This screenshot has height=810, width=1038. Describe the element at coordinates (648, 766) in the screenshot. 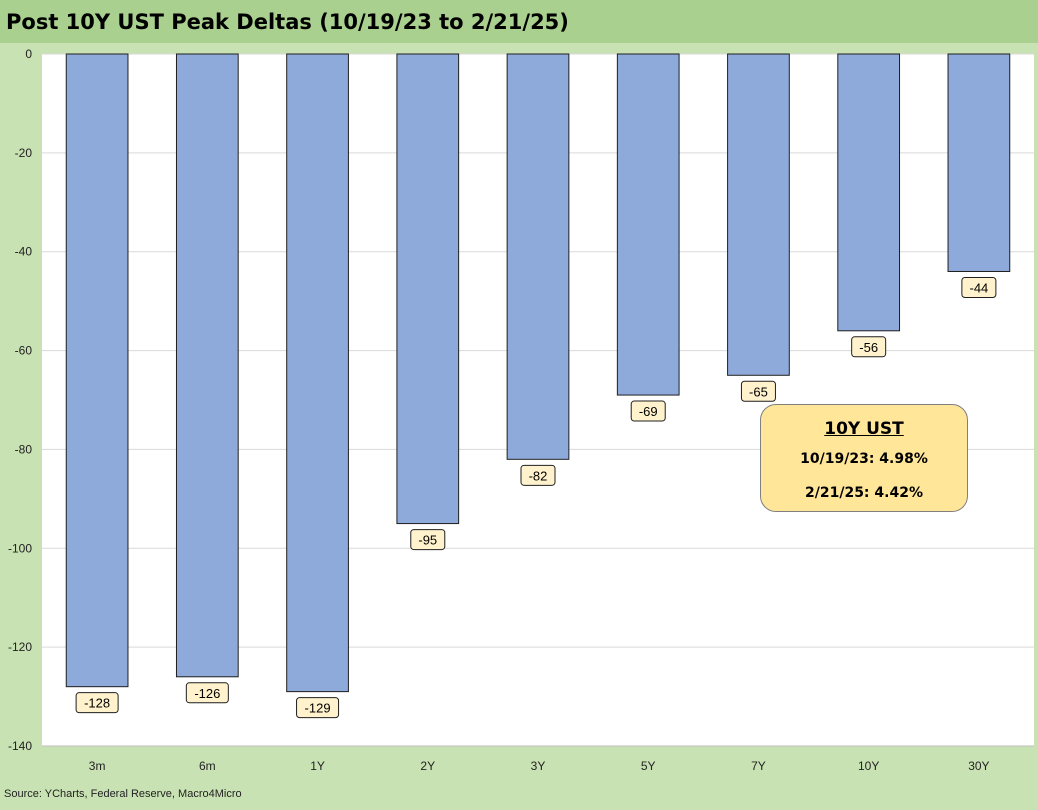

I see `x-tick-label: 5Y` at that location.